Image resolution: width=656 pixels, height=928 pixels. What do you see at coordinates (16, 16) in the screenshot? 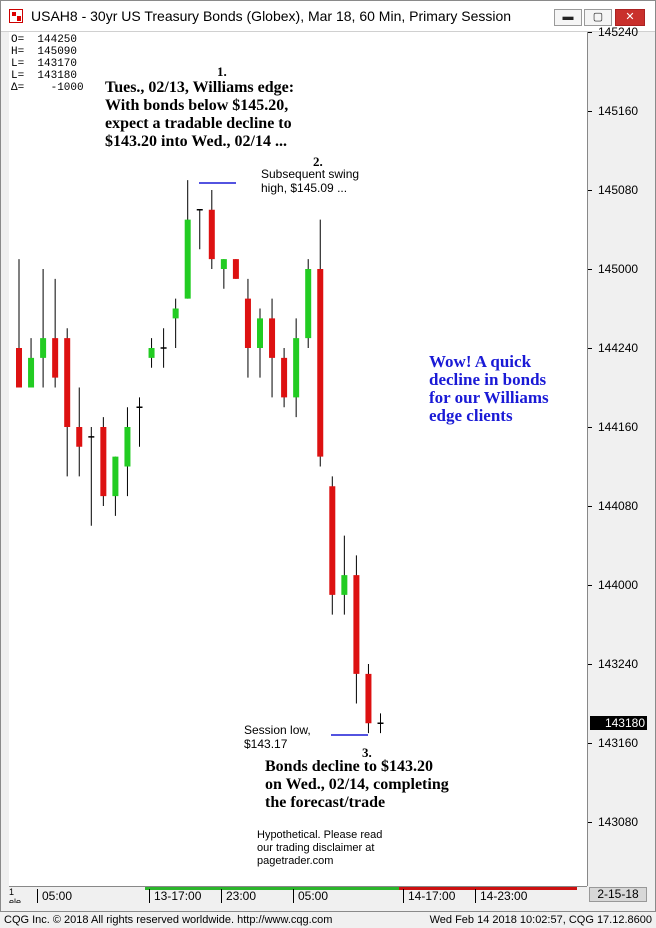
I see `cqg-app-icon` at bounding box center [16, 16].